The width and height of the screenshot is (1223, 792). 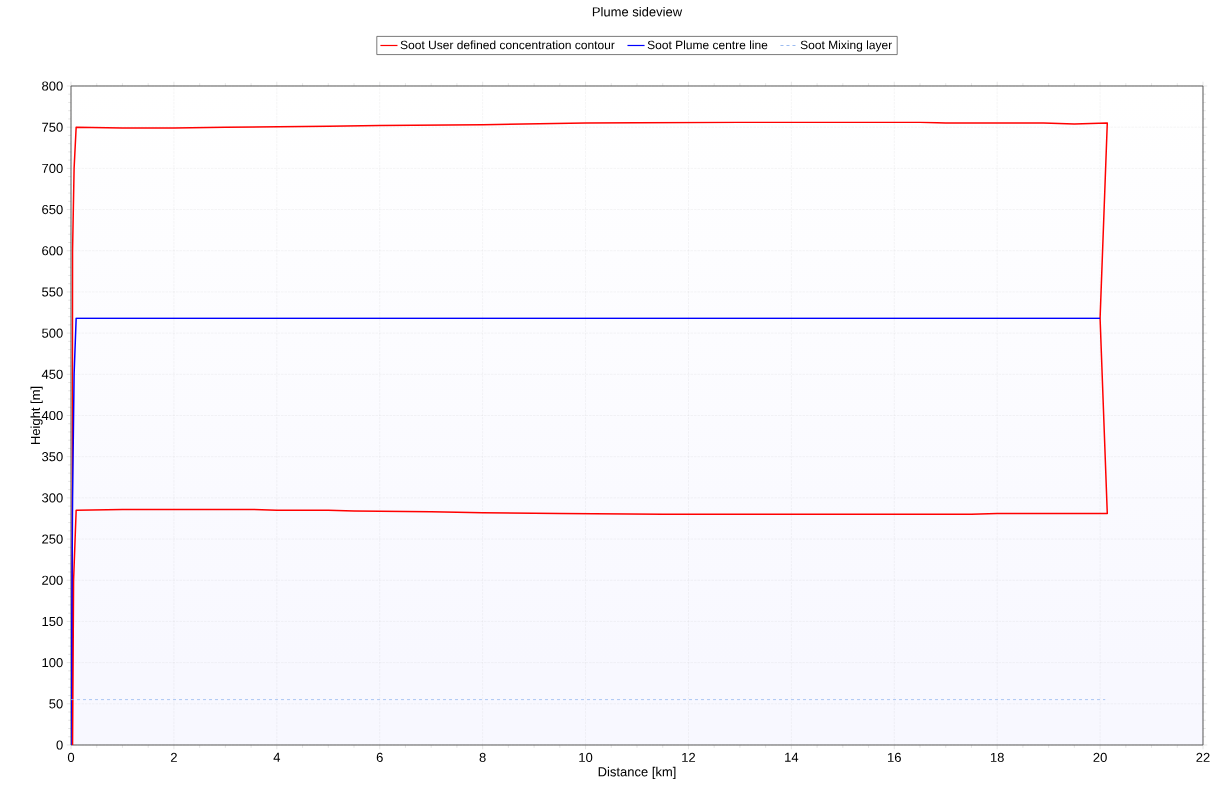 I want to click on x-tick-label: 2, so click(x=173, y=757).